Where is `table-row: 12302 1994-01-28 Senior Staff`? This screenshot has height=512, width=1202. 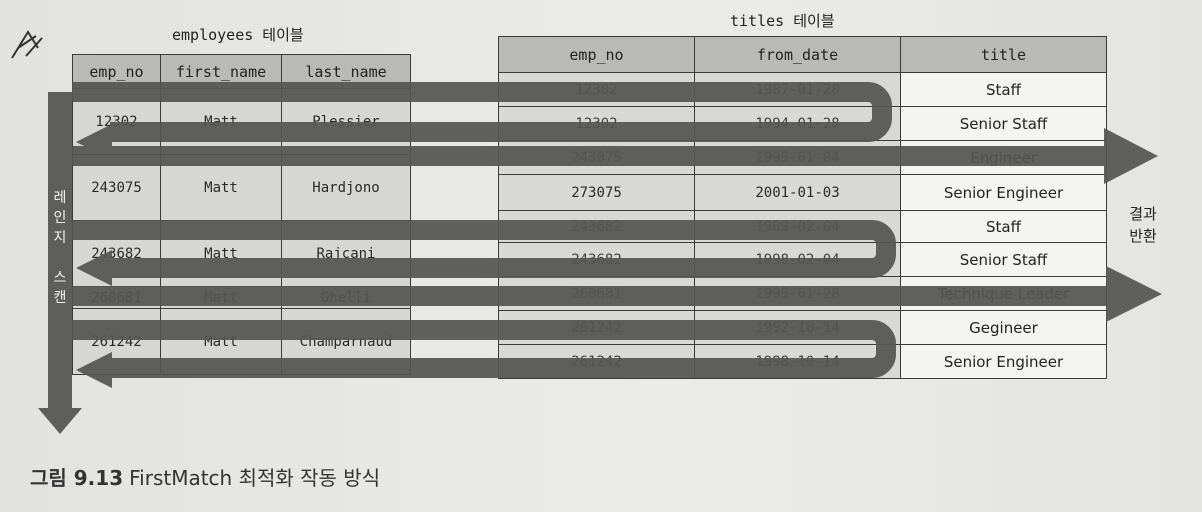 table-row: 12302 1994-01-28 Senior Staff is located at coordinates (802, 123).